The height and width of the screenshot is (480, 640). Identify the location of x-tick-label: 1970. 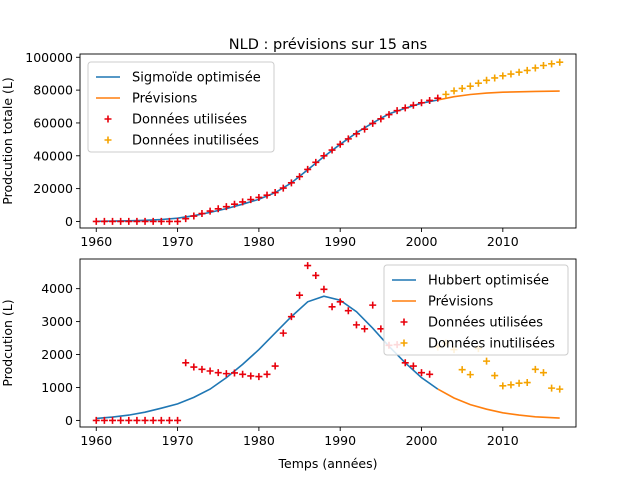
(178, 241).